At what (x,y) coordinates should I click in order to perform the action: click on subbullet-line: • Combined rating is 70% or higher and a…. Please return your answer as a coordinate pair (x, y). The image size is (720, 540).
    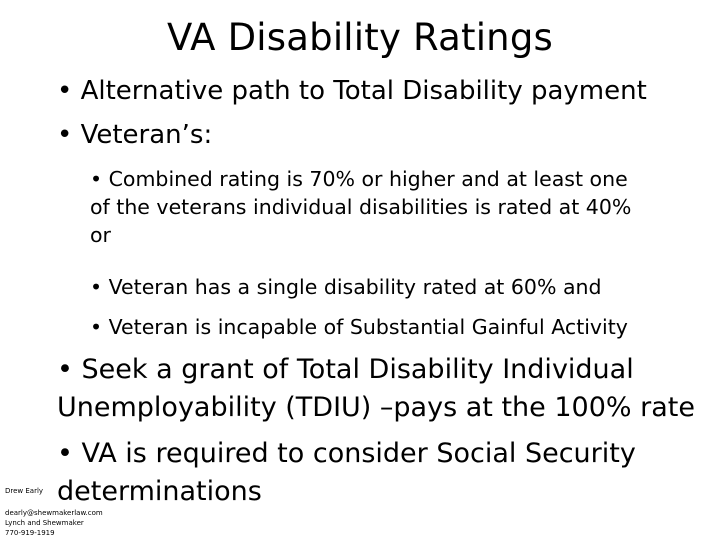
    Looking at the image, I should click on (359, 179).